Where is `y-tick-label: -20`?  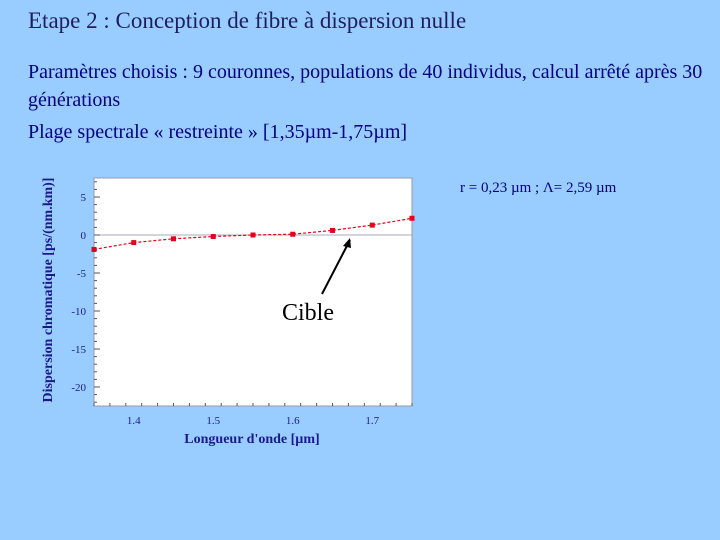
y-tick-label: -20 is located at coordinates (78, 388).